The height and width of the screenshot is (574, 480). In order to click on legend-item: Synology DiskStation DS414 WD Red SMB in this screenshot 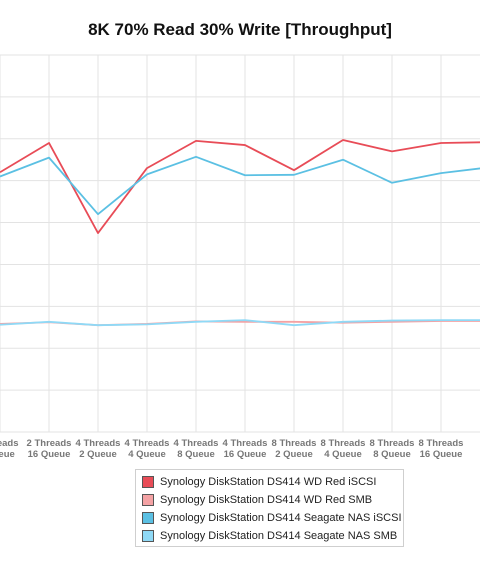, I will do `click(272, 500)`.